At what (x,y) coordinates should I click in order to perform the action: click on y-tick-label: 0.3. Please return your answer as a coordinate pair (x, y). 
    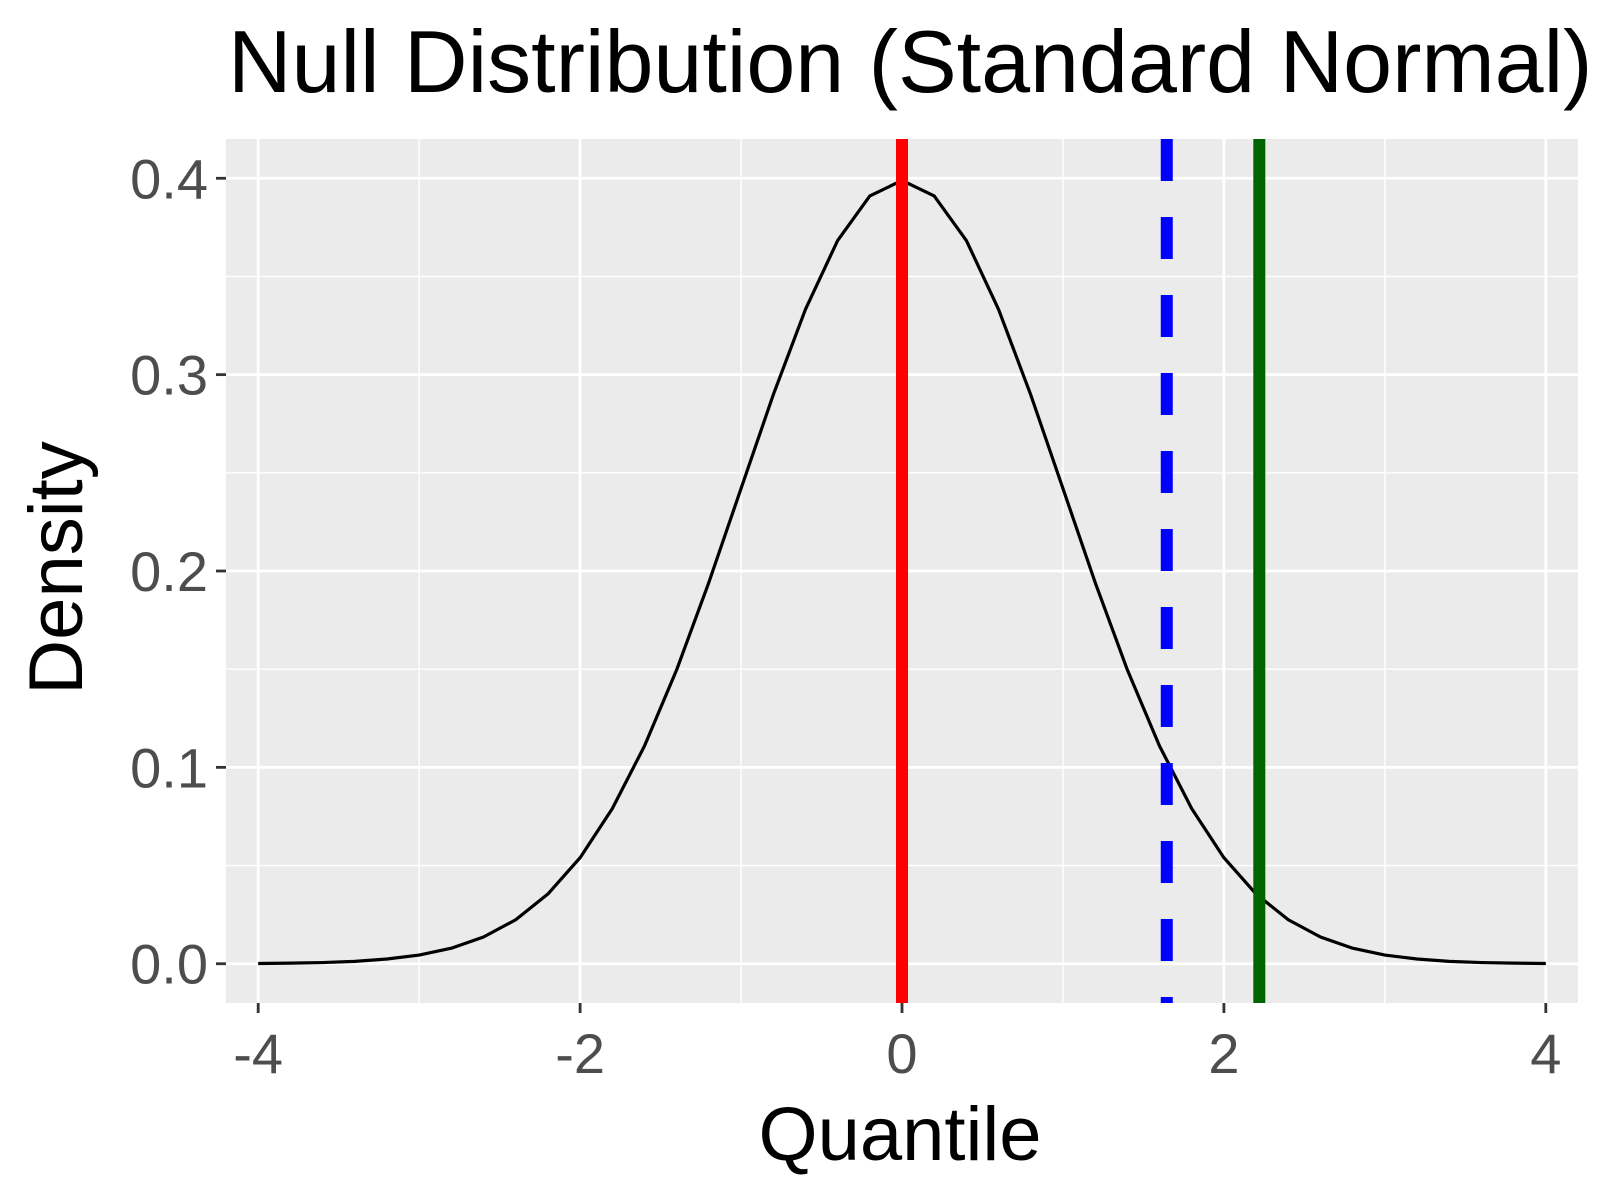
    Looking at the image, I should click on (169, 375).